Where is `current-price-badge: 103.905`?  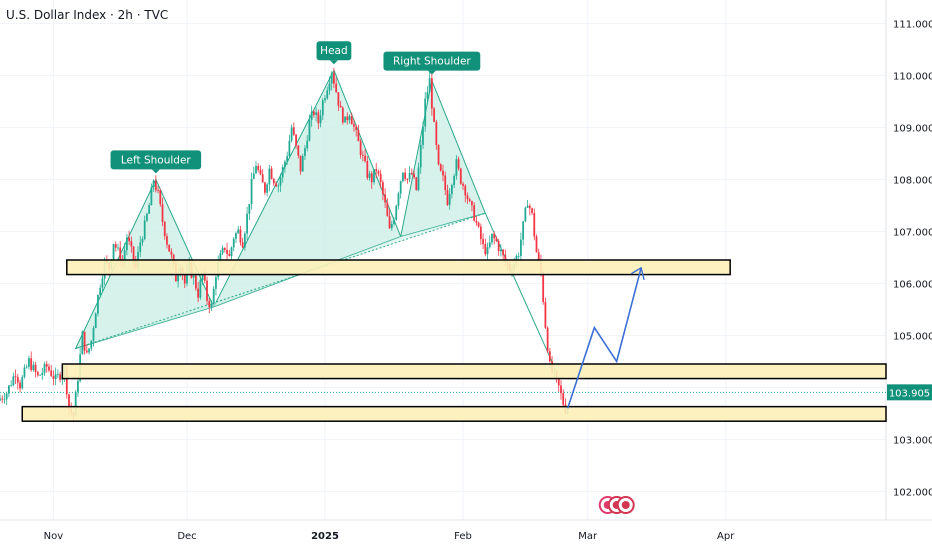 current-price-badge: 103.905 is located at coordinates (909, 392).